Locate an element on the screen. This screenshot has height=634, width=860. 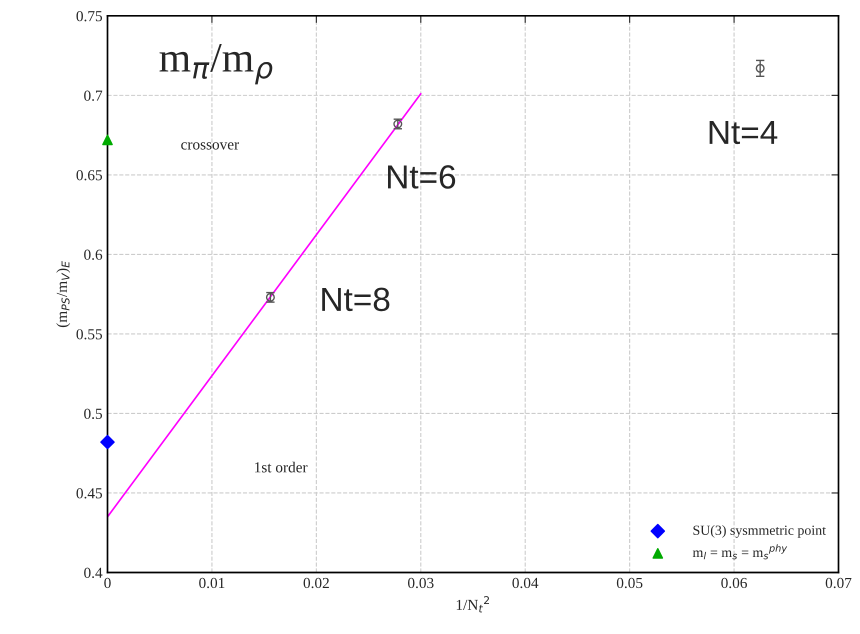
annotation: m$_{π}$/m$_{ρ}$ is located at coordinates (216, 64).